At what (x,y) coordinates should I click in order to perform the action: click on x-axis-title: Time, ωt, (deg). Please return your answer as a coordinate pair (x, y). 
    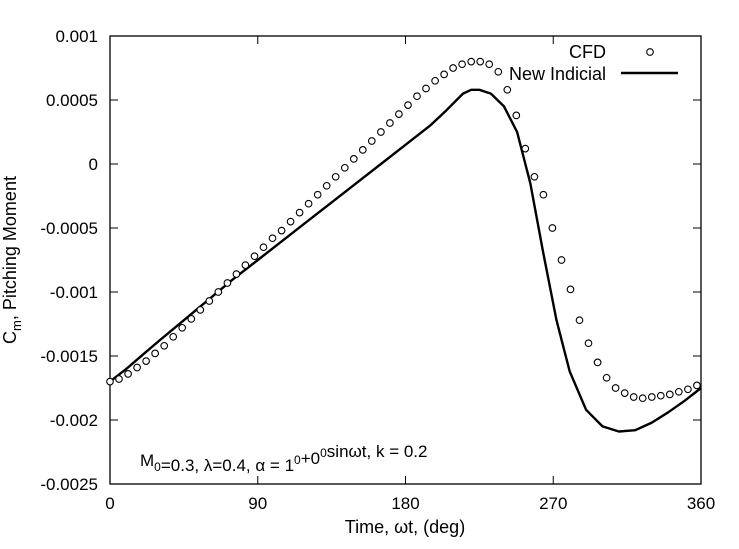
    Looking at the image, I should click on (405, 527).